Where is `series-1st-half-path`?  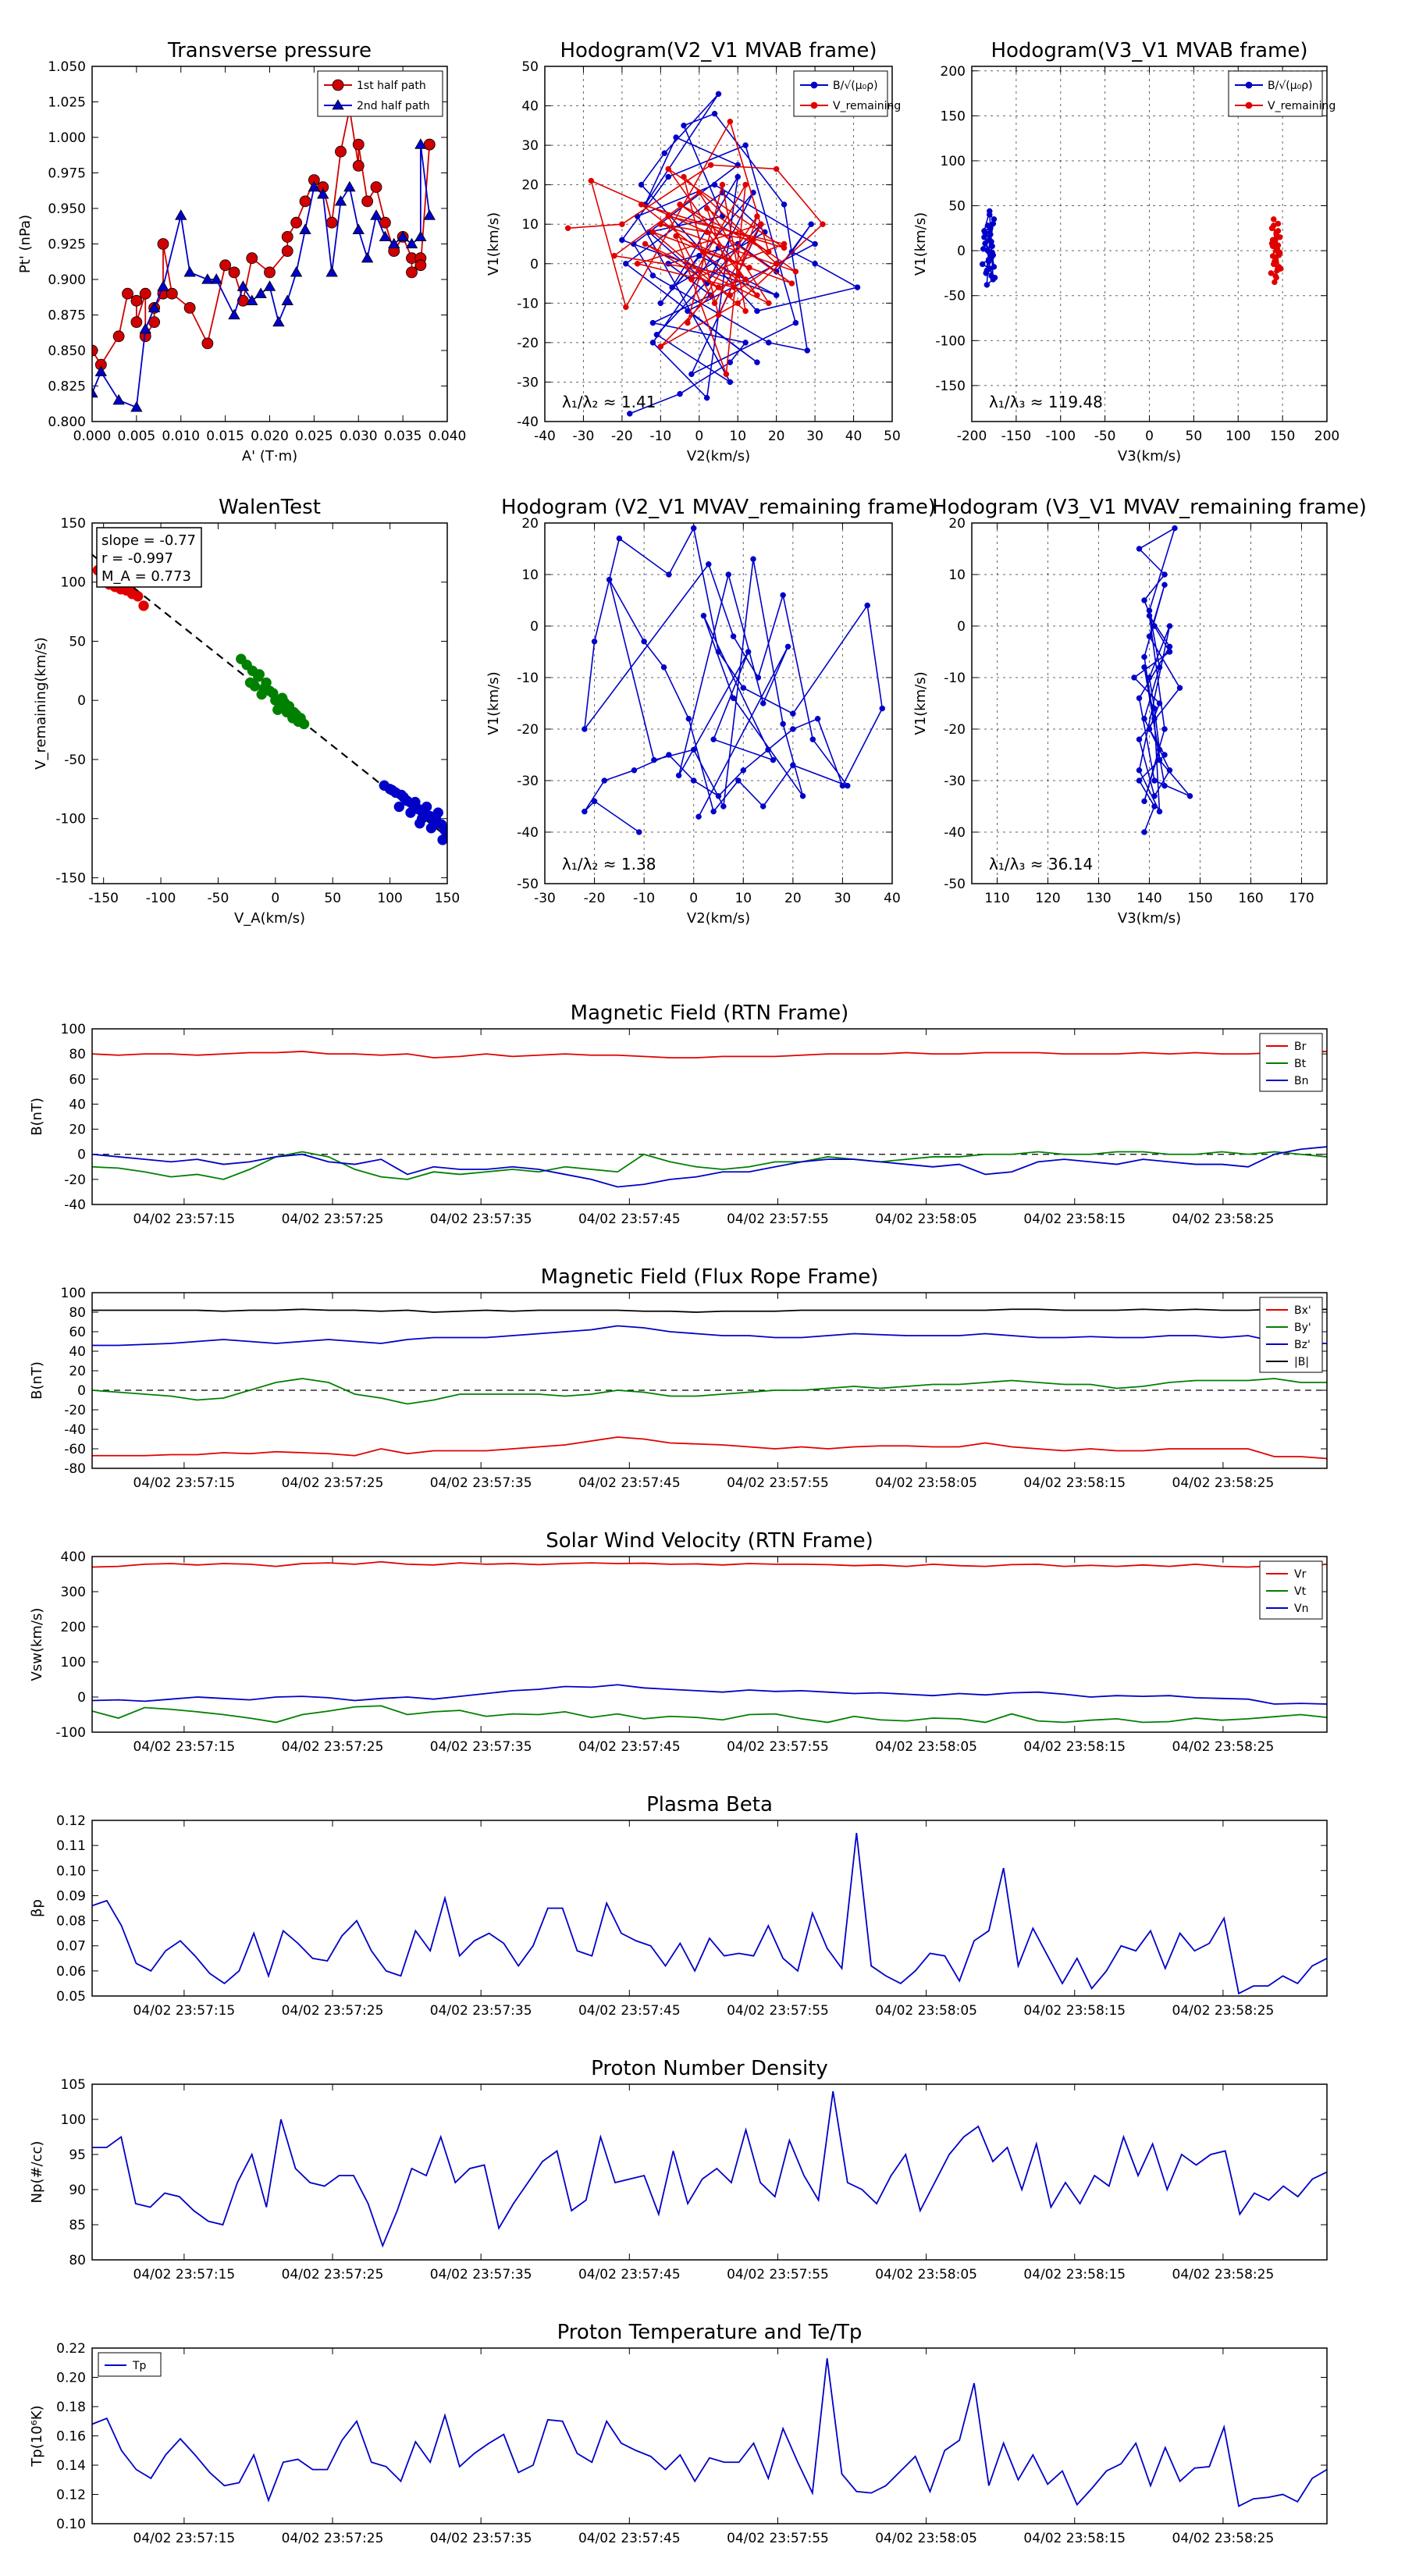
series-1st-half-path is located at coordinates (264, 237).